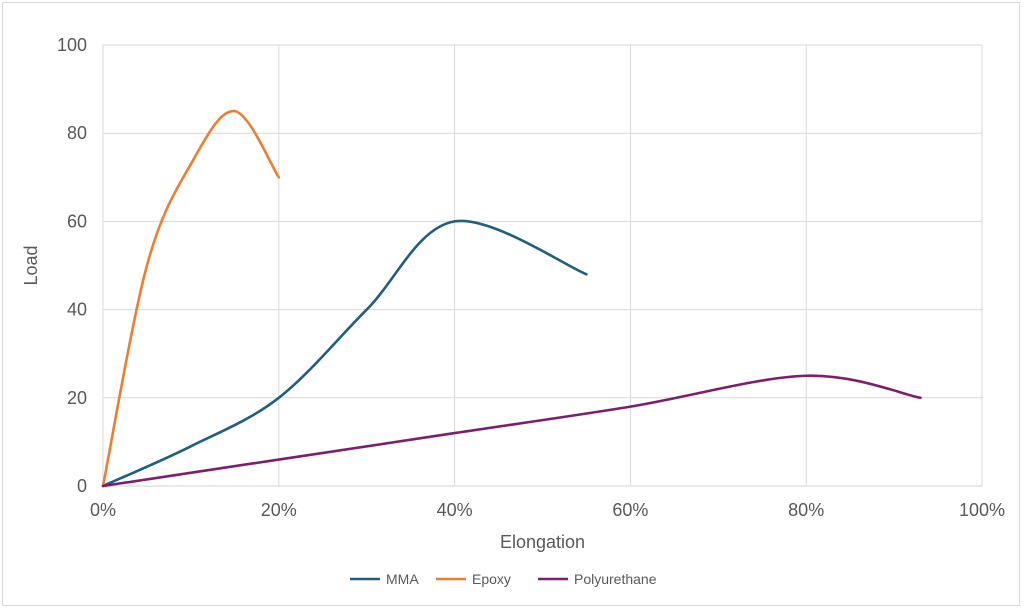 The image size is (1024, 612). Describe the element at coordinates (542, 542) in the screenshot. I see `x-axis-label: Elongation` at that location.